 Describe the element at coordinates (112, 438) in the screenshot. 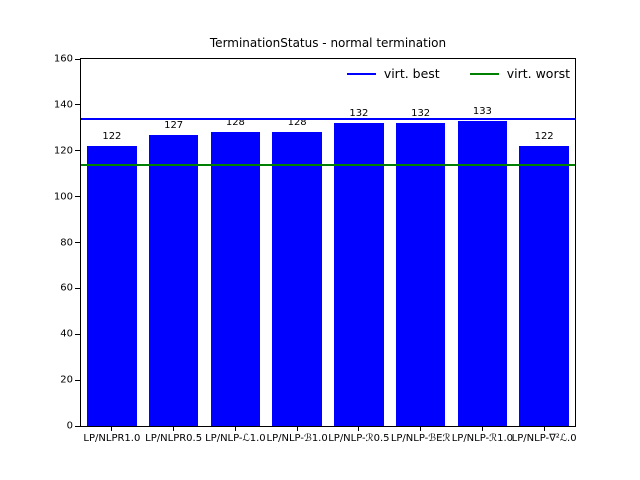

I see `x-tick-label: LP/NLPR1.0` at that location.